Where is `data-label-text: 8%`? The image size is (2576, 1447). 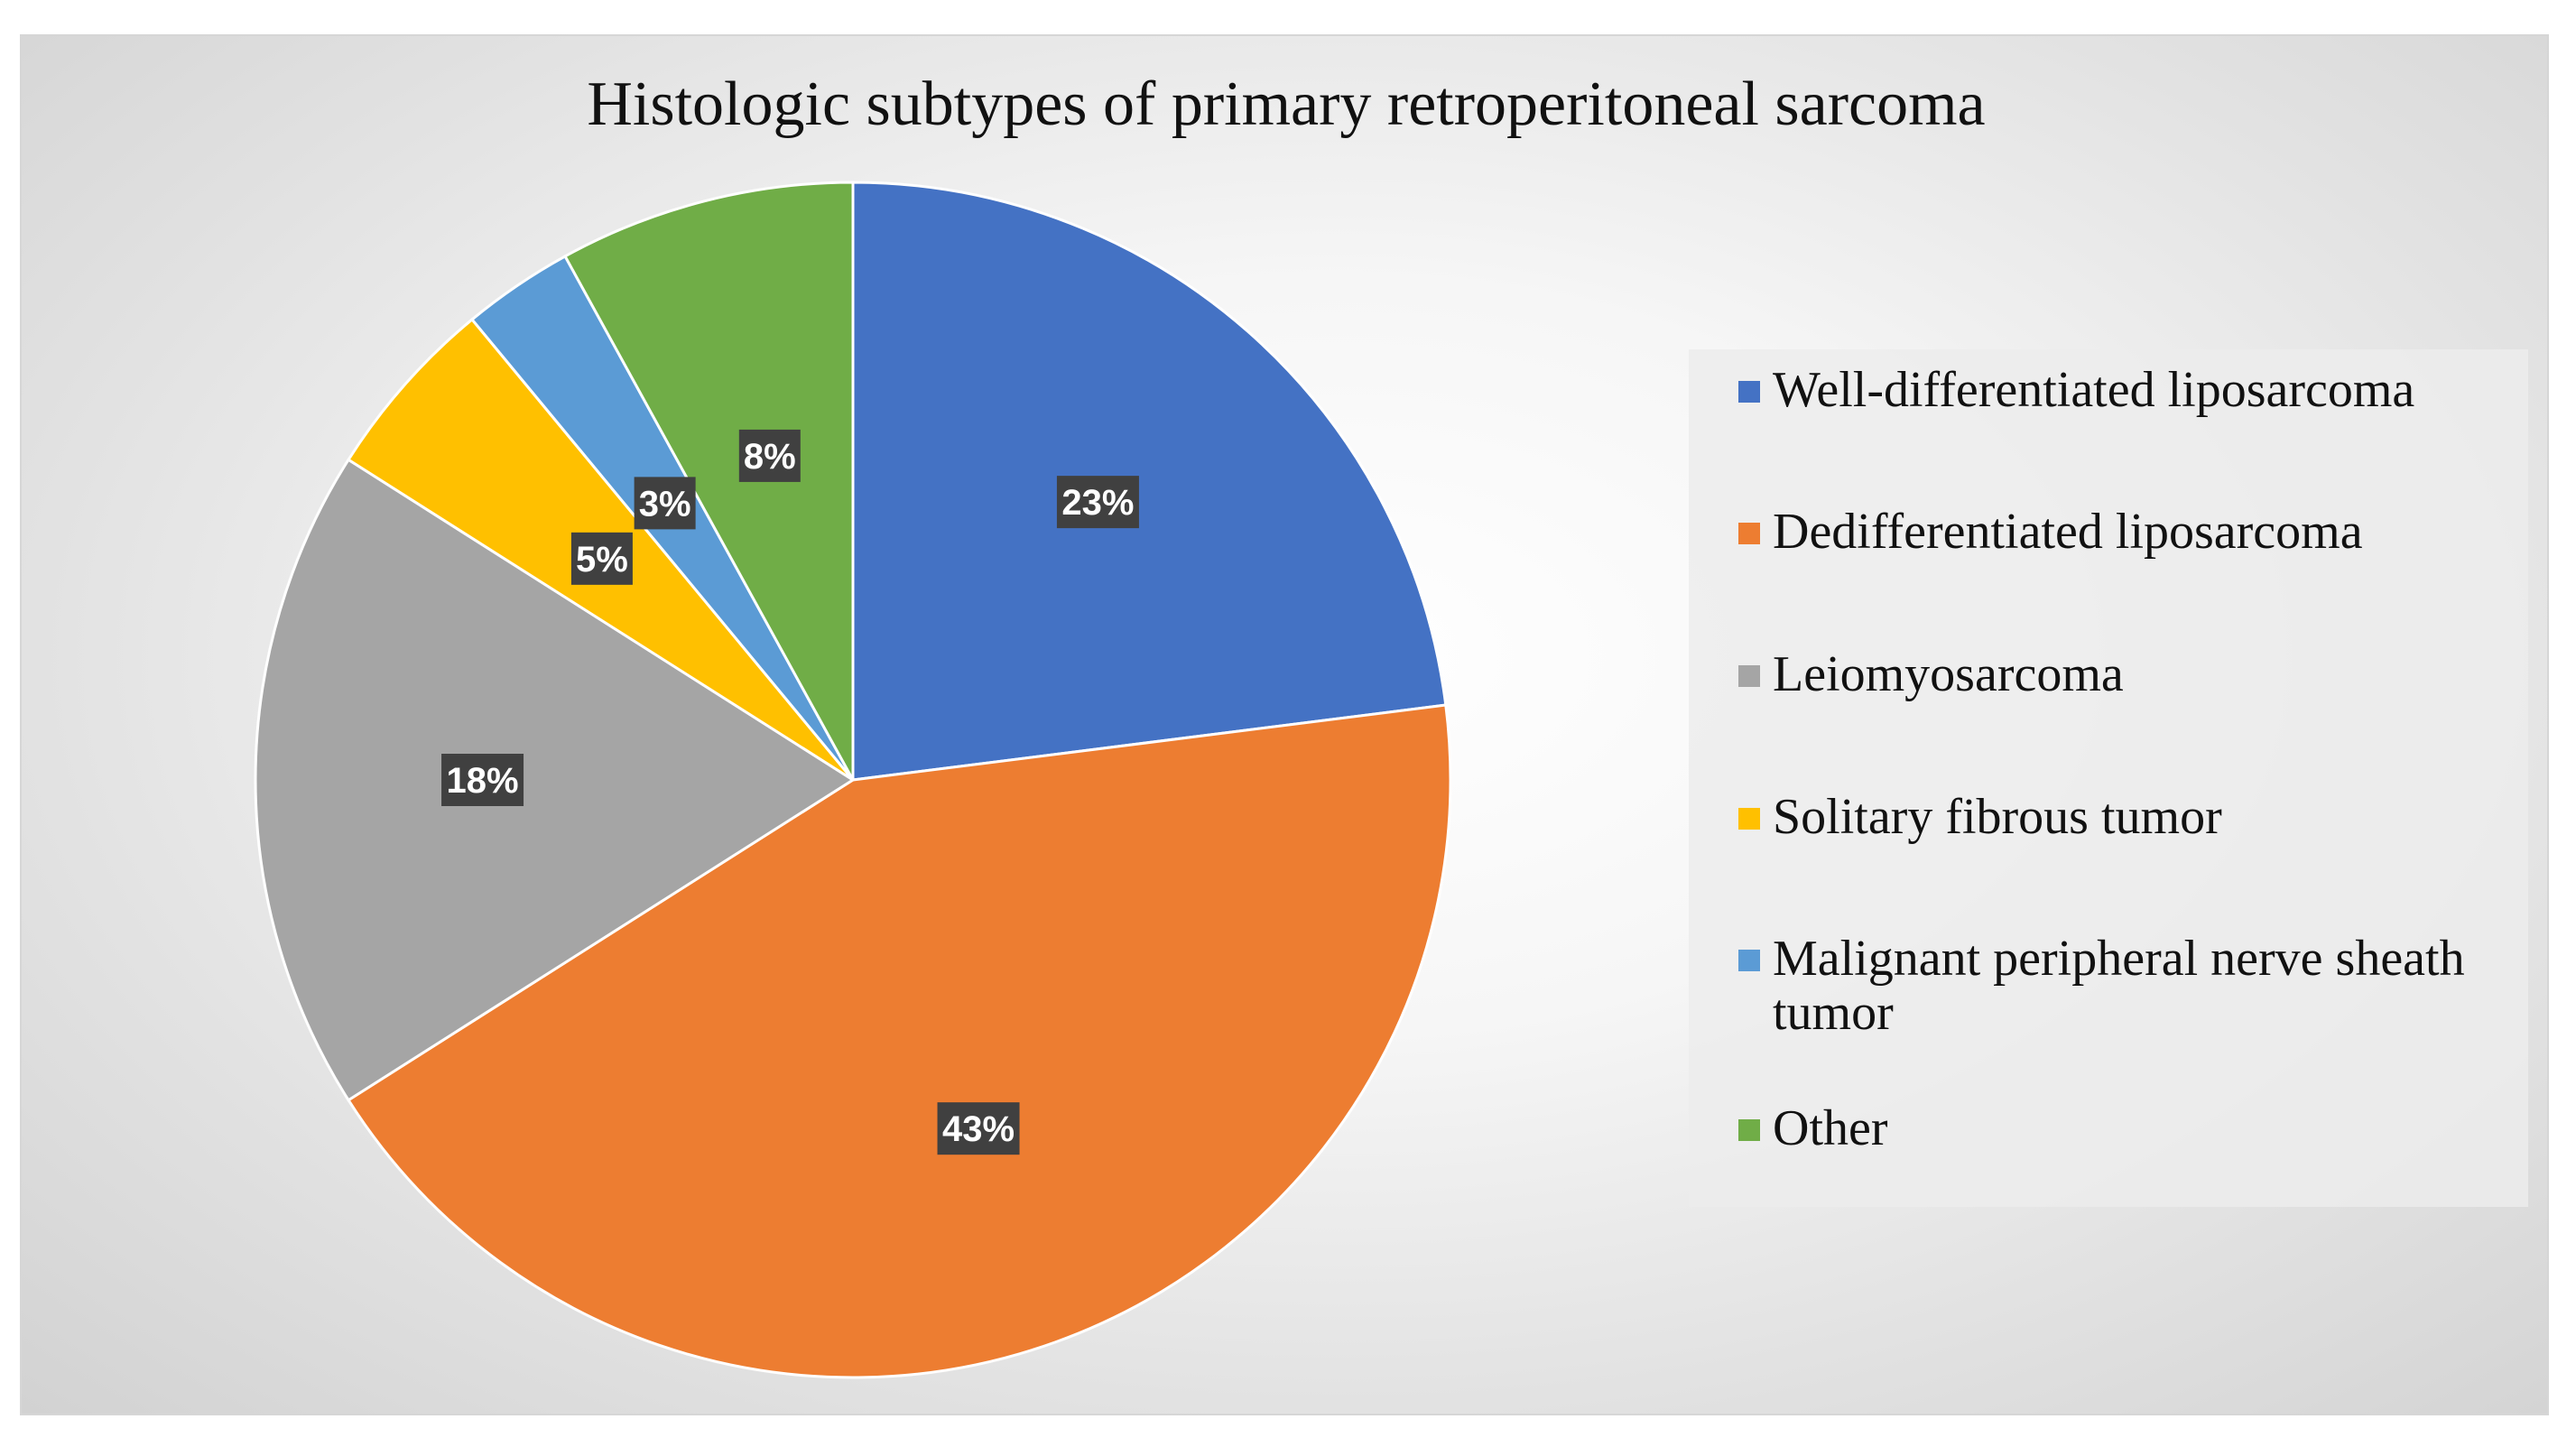
data-label-text: 8% is located at coordinates (770, 457).